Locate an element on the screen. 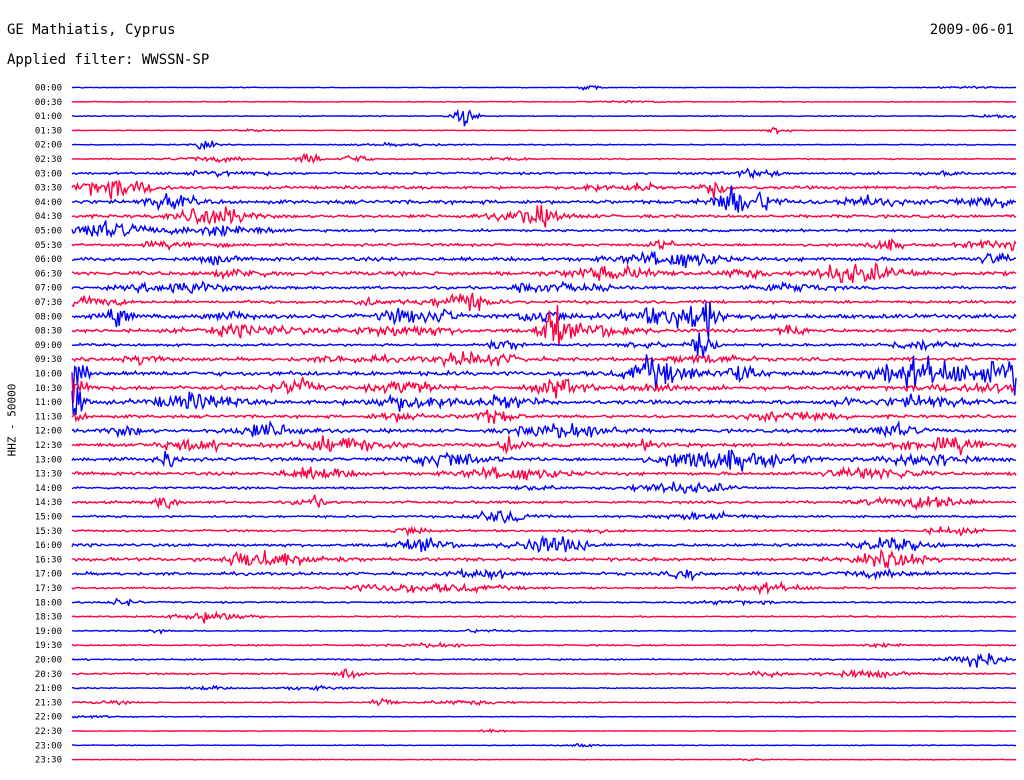  time-label: 01:30 is located at coordinates (48, 131).